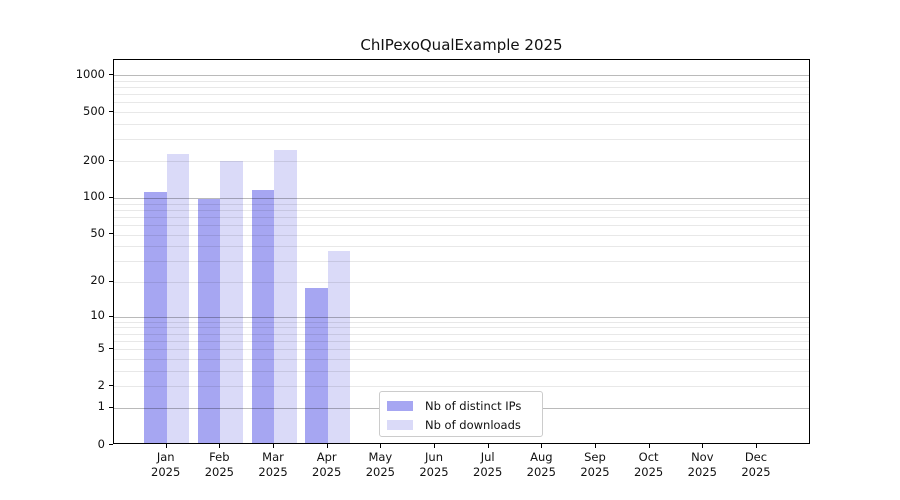 The image size is (900, 500). What do you see at coordinates (327, 446) in the screenshot?
I see `x-tick-mark-apr` at bounding box center [327, 446].